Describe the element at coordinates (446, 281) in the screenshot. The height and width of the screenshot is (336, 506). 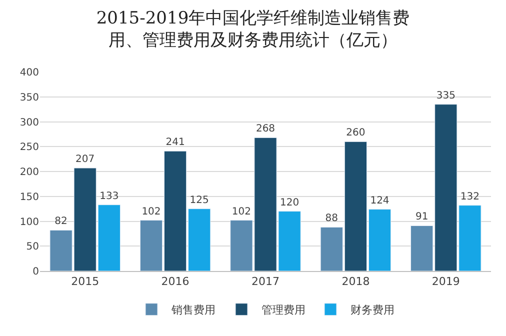
I see `x-tick-label: 2019` at that location.